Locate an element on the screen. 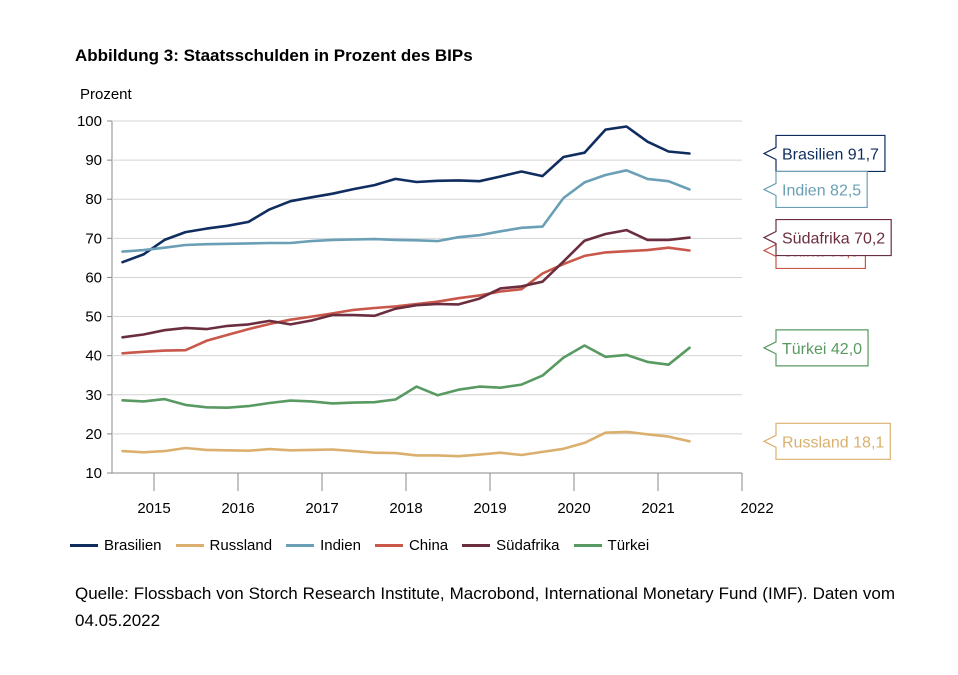 This screenshot has width=958, height=675. y-tick-label: 60 is located at coordinates (93, 277).